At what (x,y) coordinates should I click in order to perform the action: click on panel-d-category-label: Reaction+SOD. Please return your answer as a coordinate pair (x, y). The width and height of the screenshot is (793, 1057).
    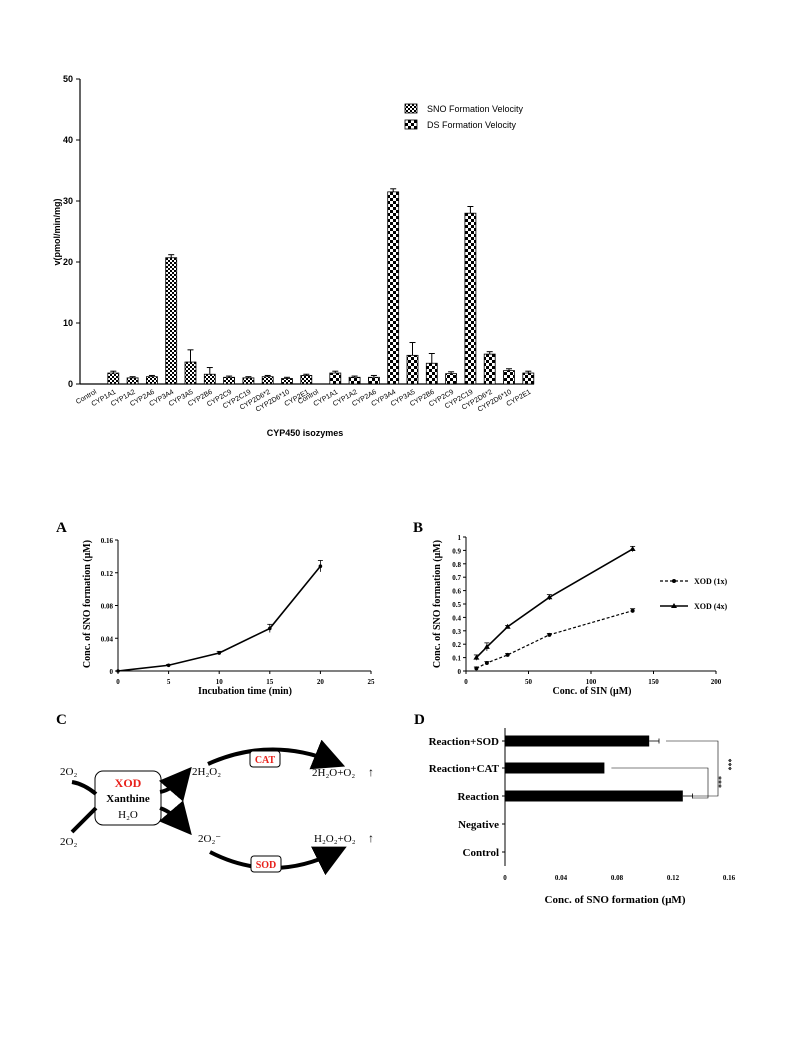
    Looking at the image, I should click on (464, 742).